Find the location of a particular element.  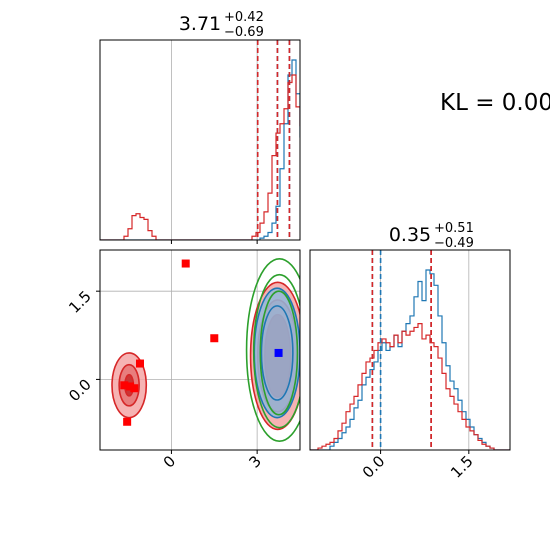

right-hist-x-tick-label: 1.5 is located at coordinates (462, 467).